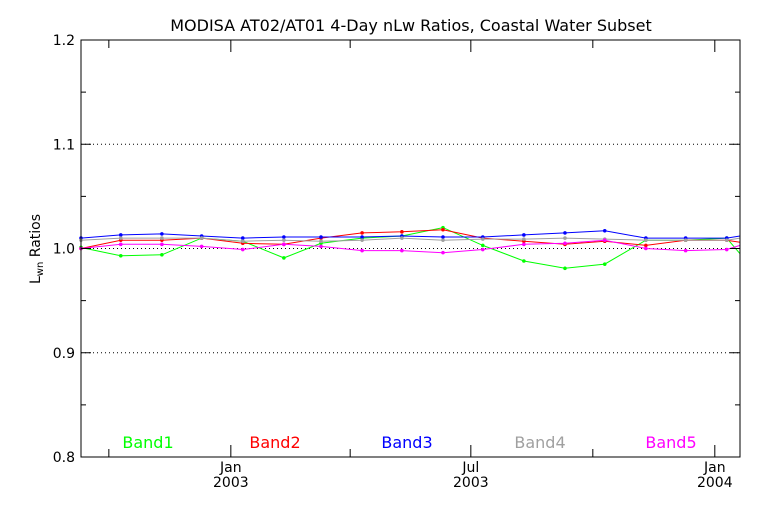  I want to click on y-axis-label-rest: Ratios, so click(36, 238).